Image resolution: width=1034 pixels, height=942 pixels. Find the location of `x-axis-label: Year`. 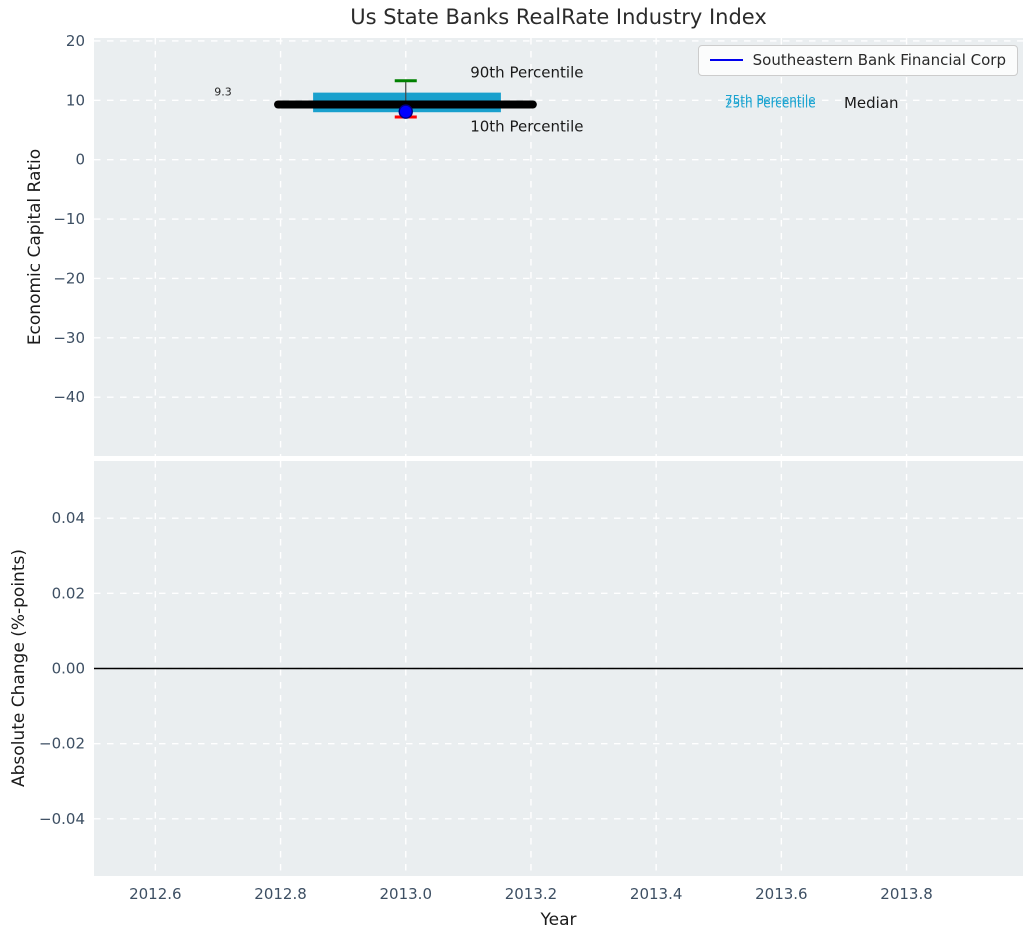

x-axis-label: Year is located at coordinates (558, 920).